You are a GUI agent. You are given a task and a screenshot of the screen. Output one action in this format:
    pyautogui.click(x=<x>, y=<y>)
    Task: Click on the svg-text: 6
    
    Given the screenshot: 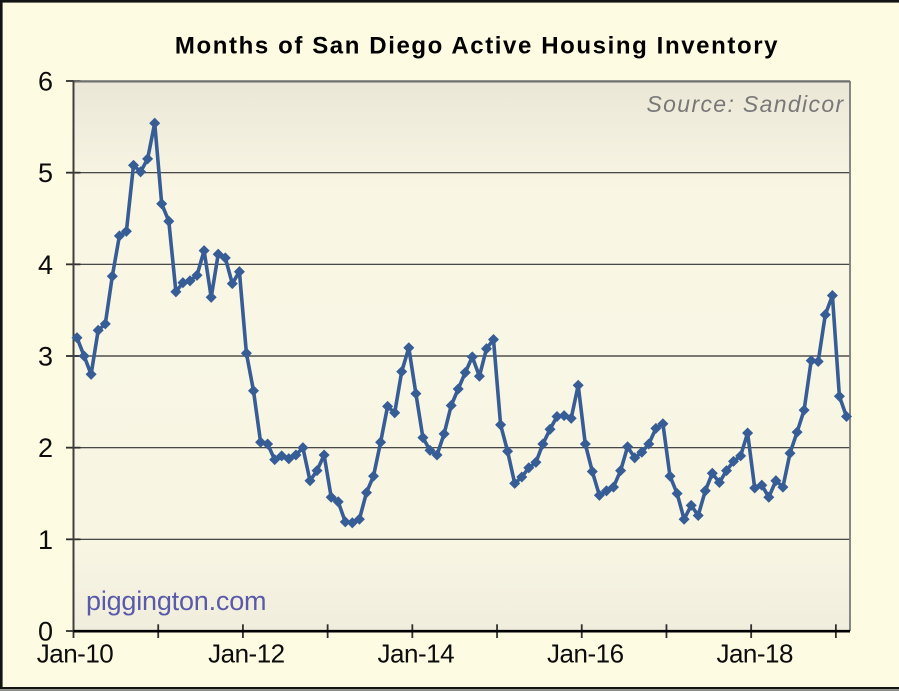 What is the action you would take?
    pyautogui.click(x=45, y=82)
    